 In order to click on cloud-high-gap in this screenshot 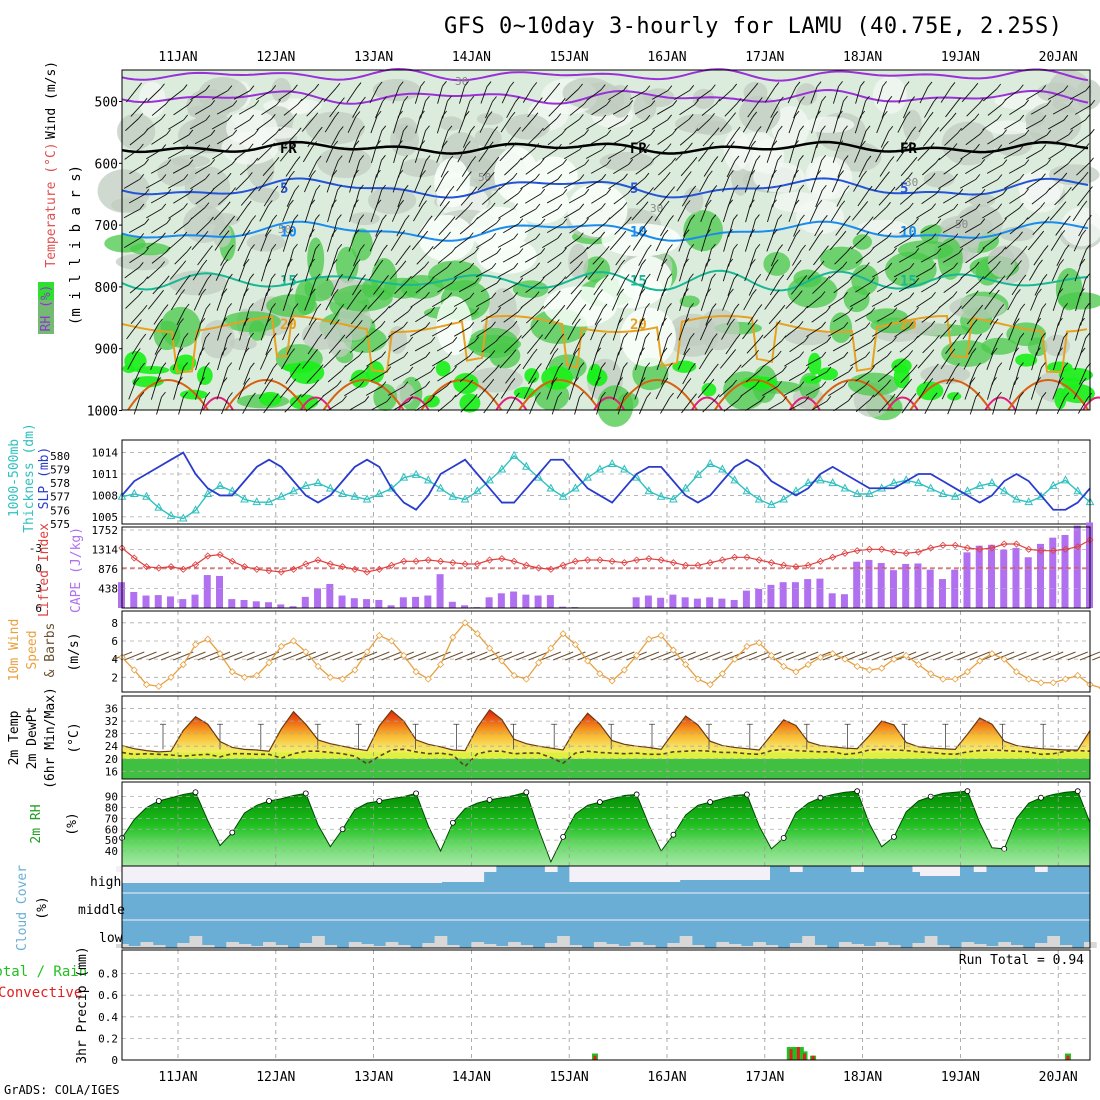, I will do `click(796, 869)`.